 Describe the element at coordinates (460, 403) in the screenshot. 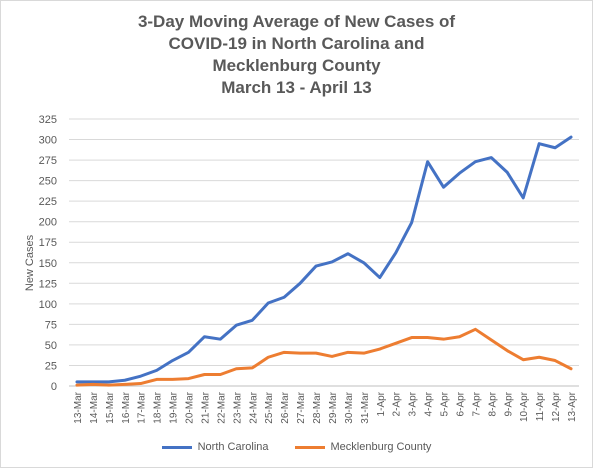

I see `x-tick-label: 6-Apr` at that location.